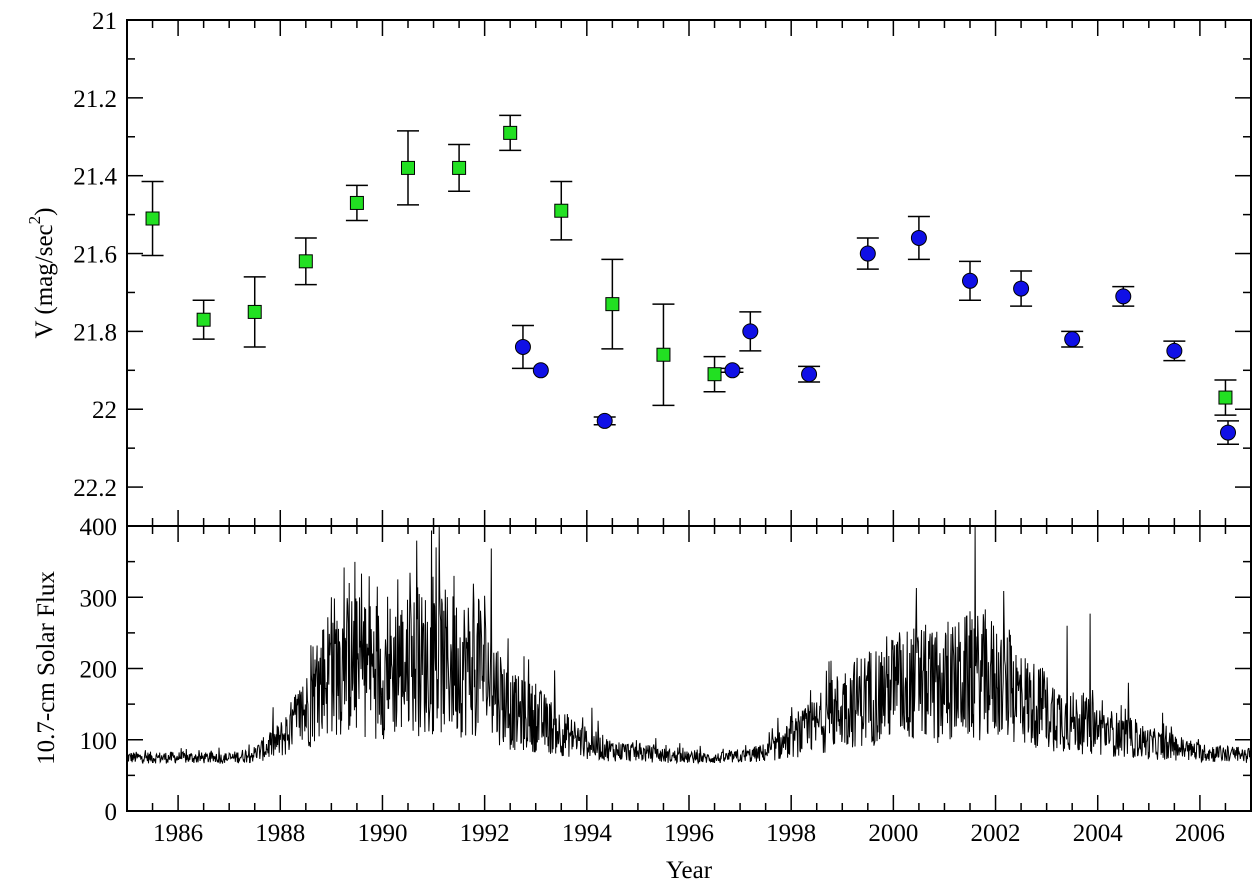 The image size is (1258, 886). Describe the element at coordinates (382, 833) in the screenshot. I see `x-tick-label: 1990` at that location.